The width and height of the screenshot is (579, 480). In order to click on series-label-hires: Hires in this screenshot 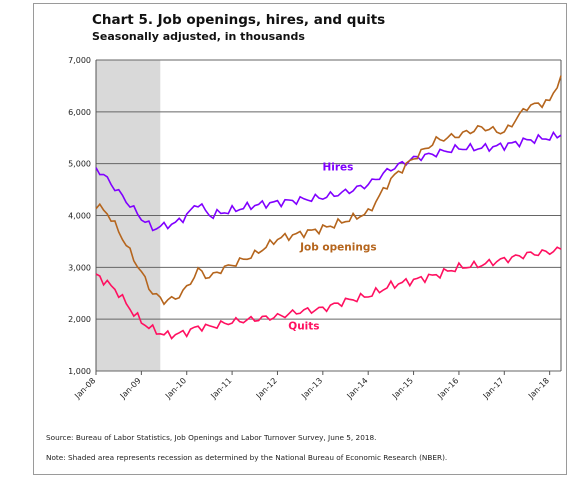, I will do `click(337, 167)`.